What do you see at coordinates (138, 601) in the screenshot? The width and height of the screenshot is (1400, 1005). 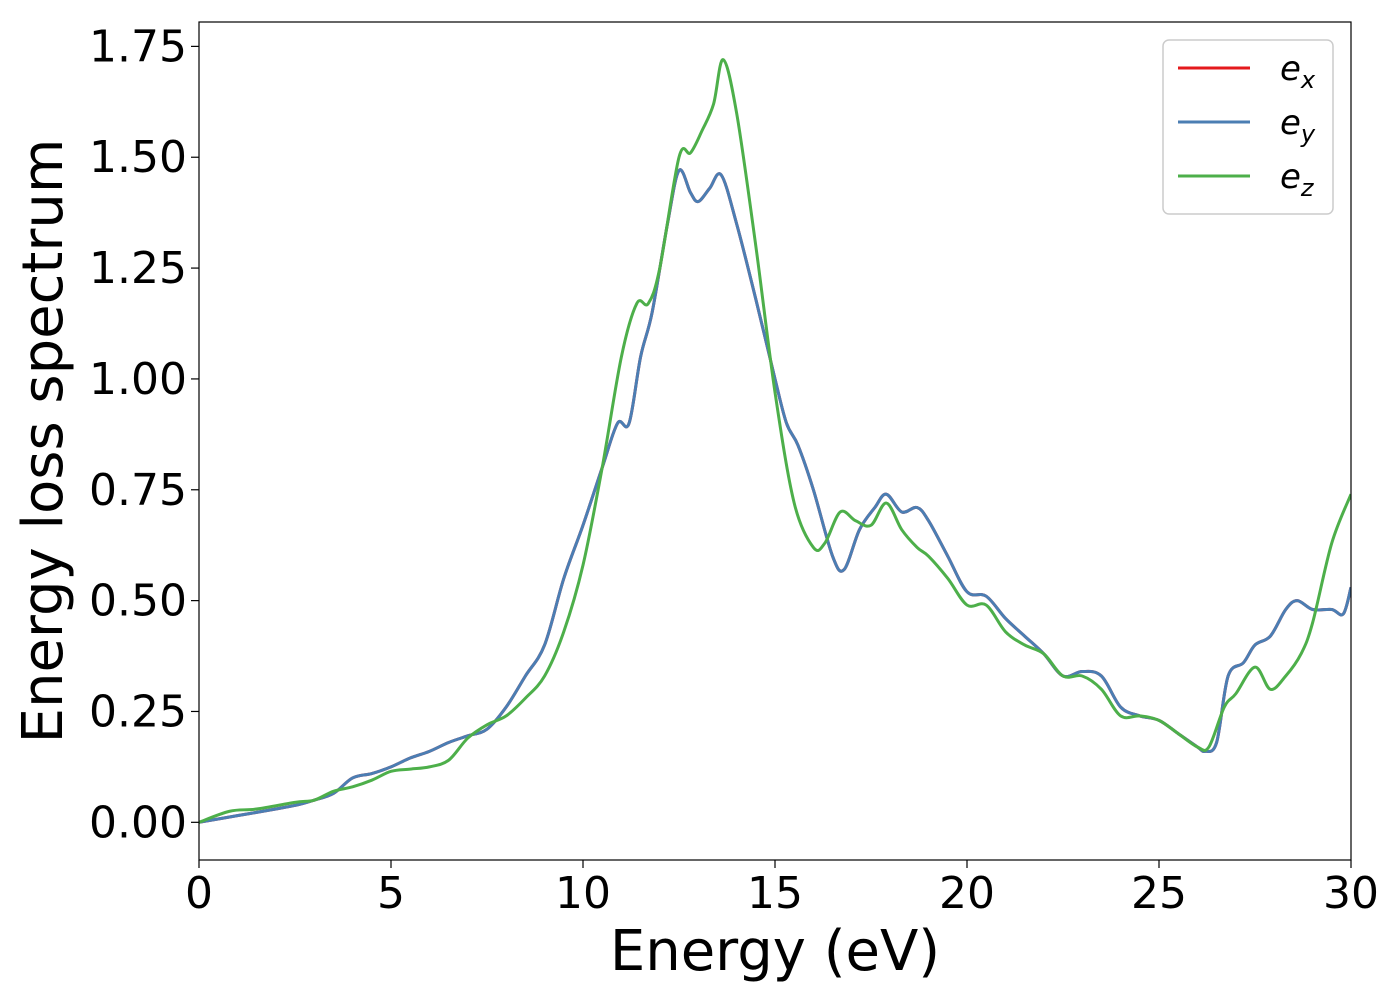 I see `y-tick-label: 0.50` at bounding box center [138, 601].